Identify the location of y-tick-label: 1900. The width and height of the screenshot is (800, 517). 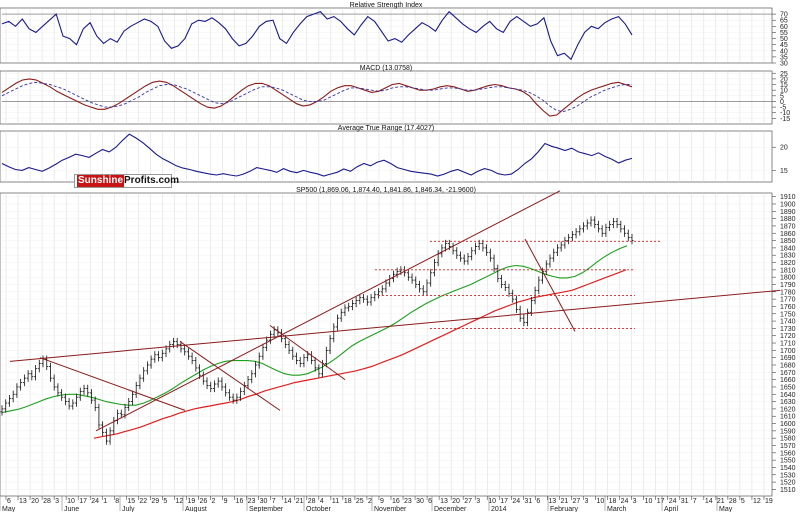
(788, 204).